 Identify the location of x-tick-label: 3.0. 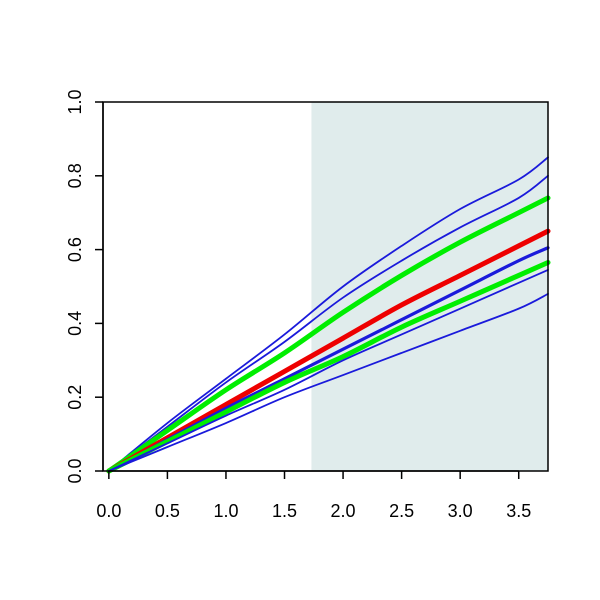
(460, 511).